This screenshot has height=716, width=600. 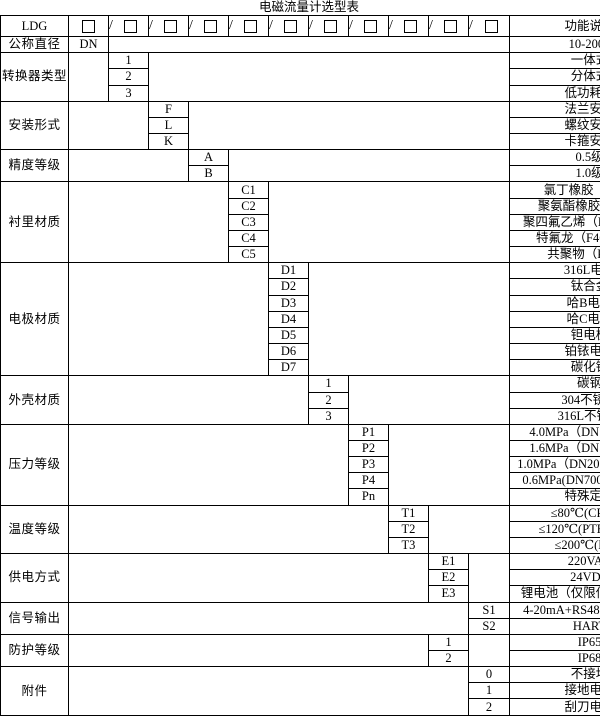 What do you see at coordinates (128, 61) in the screenshot?
I see `code-converter-1: 1` at bounding box center [128, 61].